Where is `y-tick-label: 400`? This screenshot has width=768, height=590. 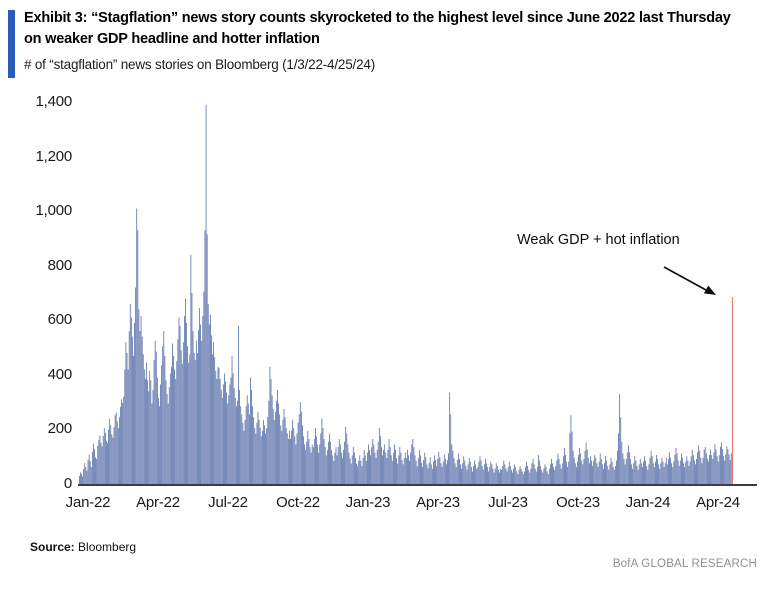
y-tick-label: 400 is located at coordinates (60, 374).